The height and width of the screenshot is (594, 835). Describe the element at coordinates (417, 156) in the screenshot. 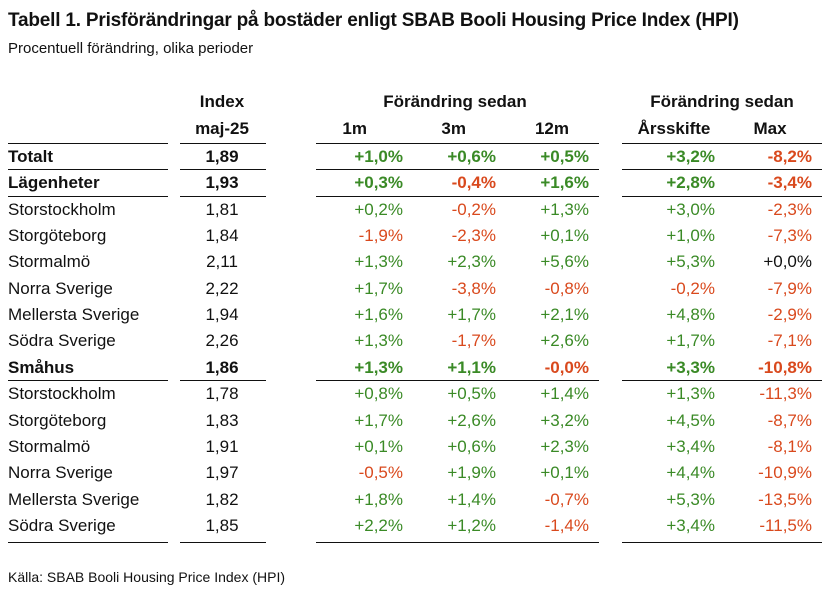

I see `table-row: Totalt 1,89 +1,0% +0,6% +0,5% +3,2% -8,2%` at that location.